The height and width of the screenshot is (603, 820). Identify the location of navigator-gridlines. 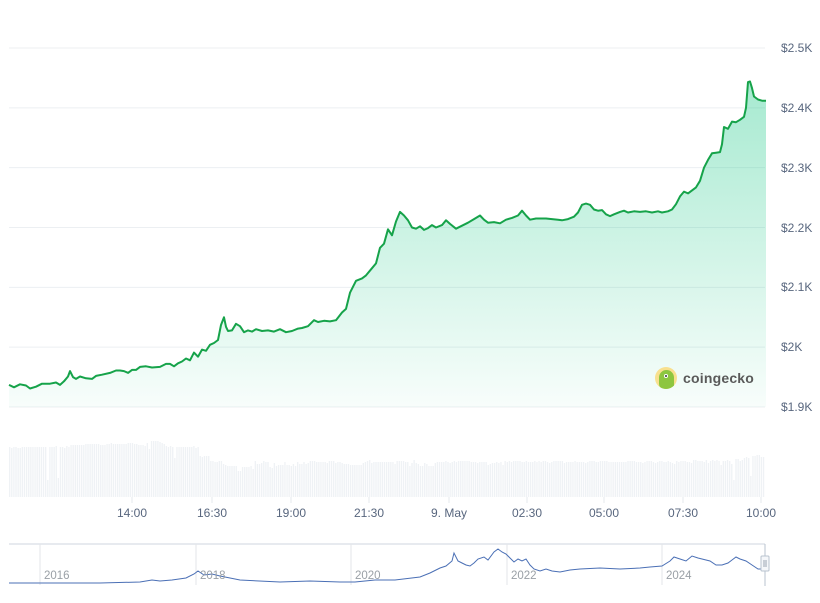
(351, 564).